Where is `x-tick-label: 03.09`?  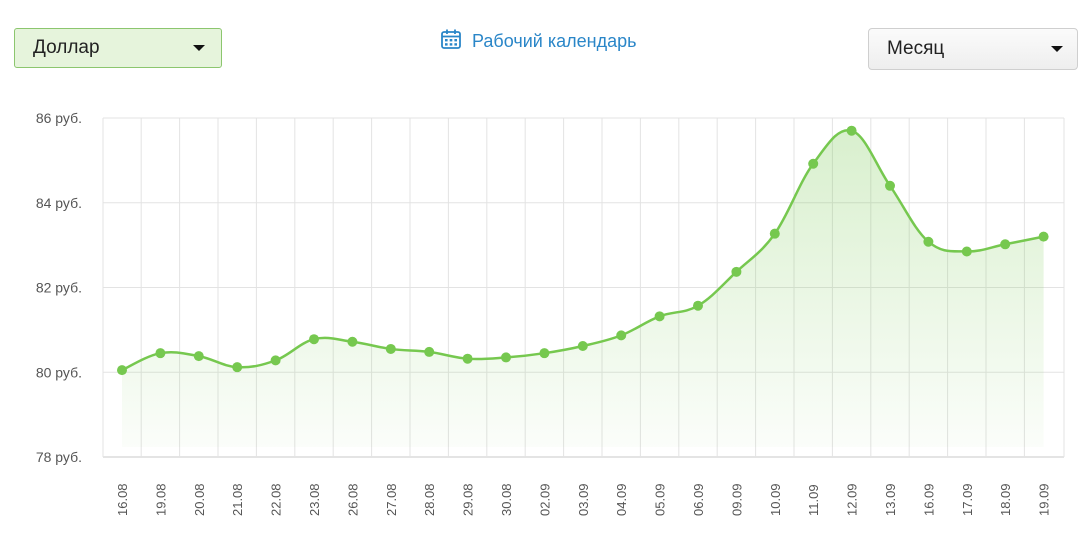
x-tick-label: 03.09 is located at coordinates (583, 499).